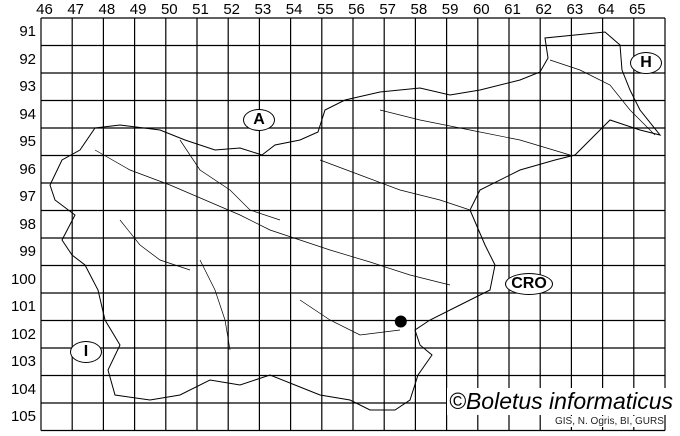  I want to click on record-point, so click(400, 321).